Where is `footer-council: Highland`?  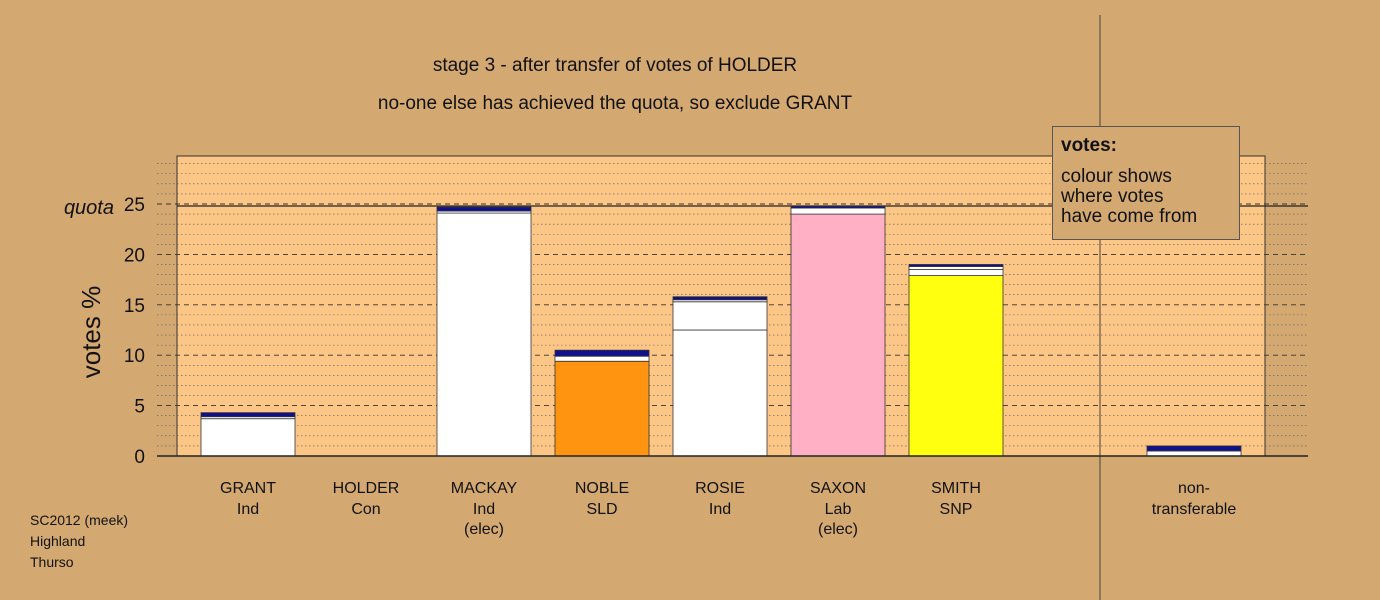
footer-council: Highland is located at coordinates (58, 541).